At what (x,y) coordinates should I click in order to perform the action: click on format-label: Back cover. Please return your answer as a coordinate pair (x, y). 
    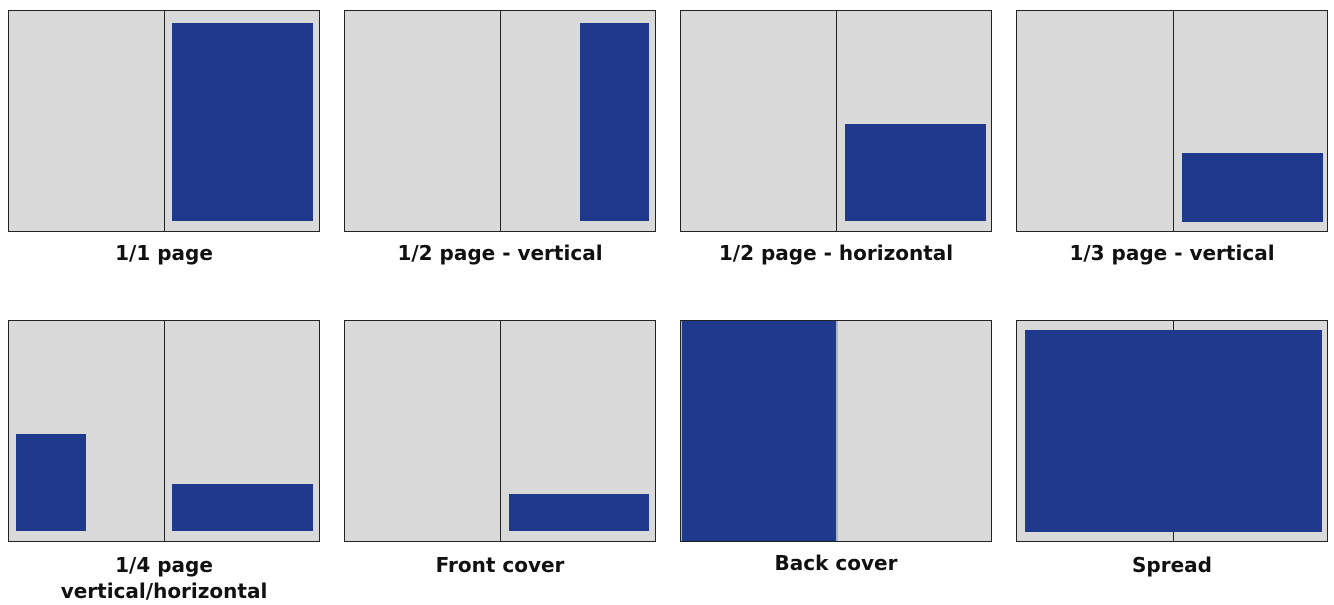
    Looking at the image, I should click on (836, 563).